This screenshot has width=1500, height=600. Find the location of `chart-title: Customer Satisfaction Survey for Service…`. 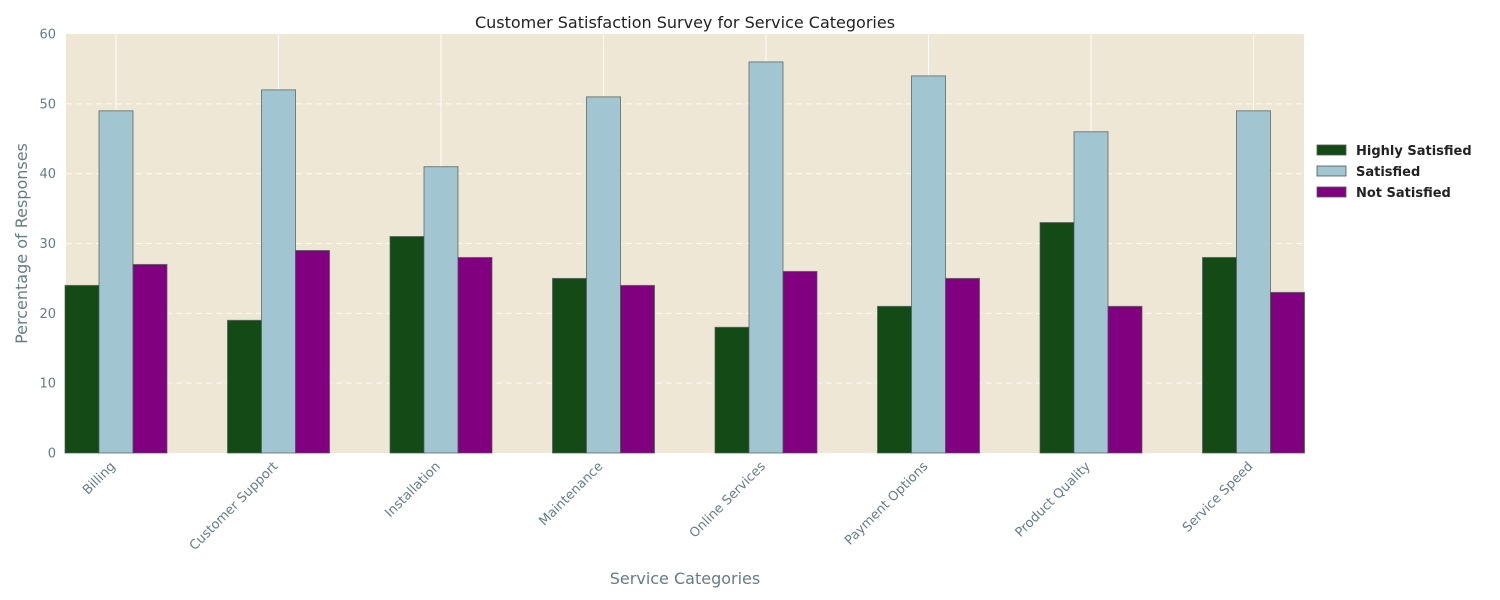

chart-title: Customer Satisfaction Survey for Service… is located at coordinates (685, 22).